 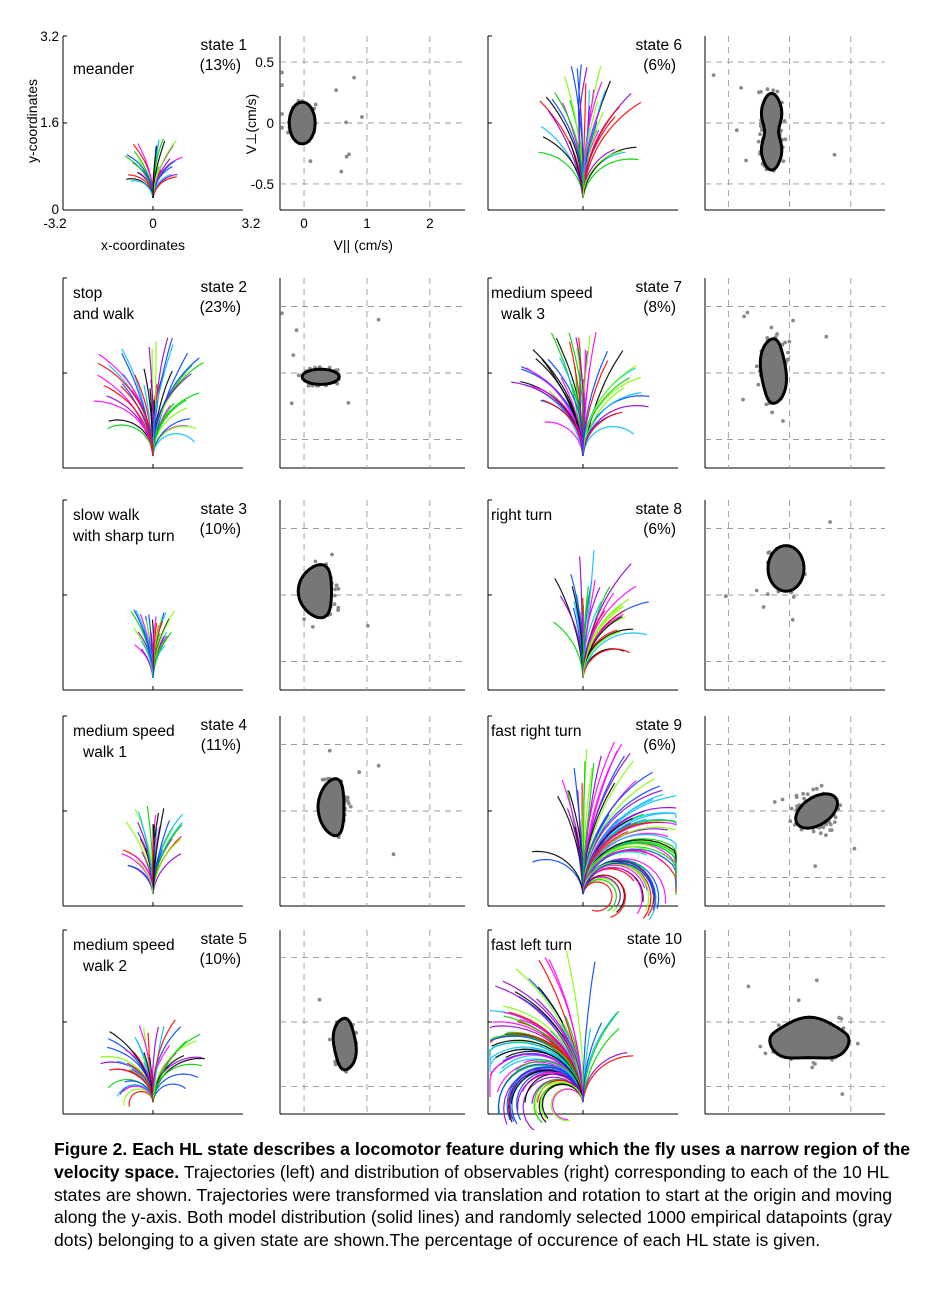 What do you see at coordinates (522, 314) in the screenshot?
I see `behavior-label: walk 3` at bounding box center [522, 314].